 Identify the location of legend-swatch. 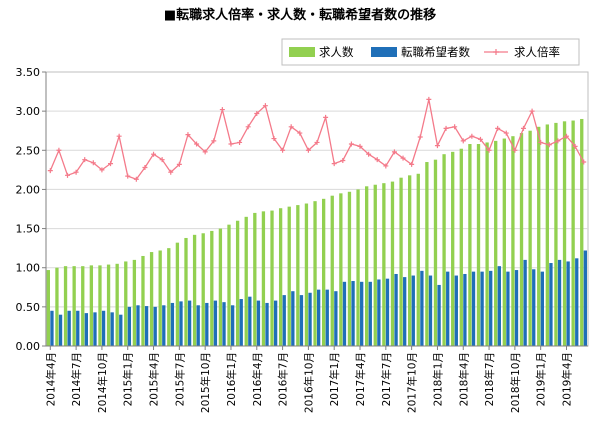
(302, 52).